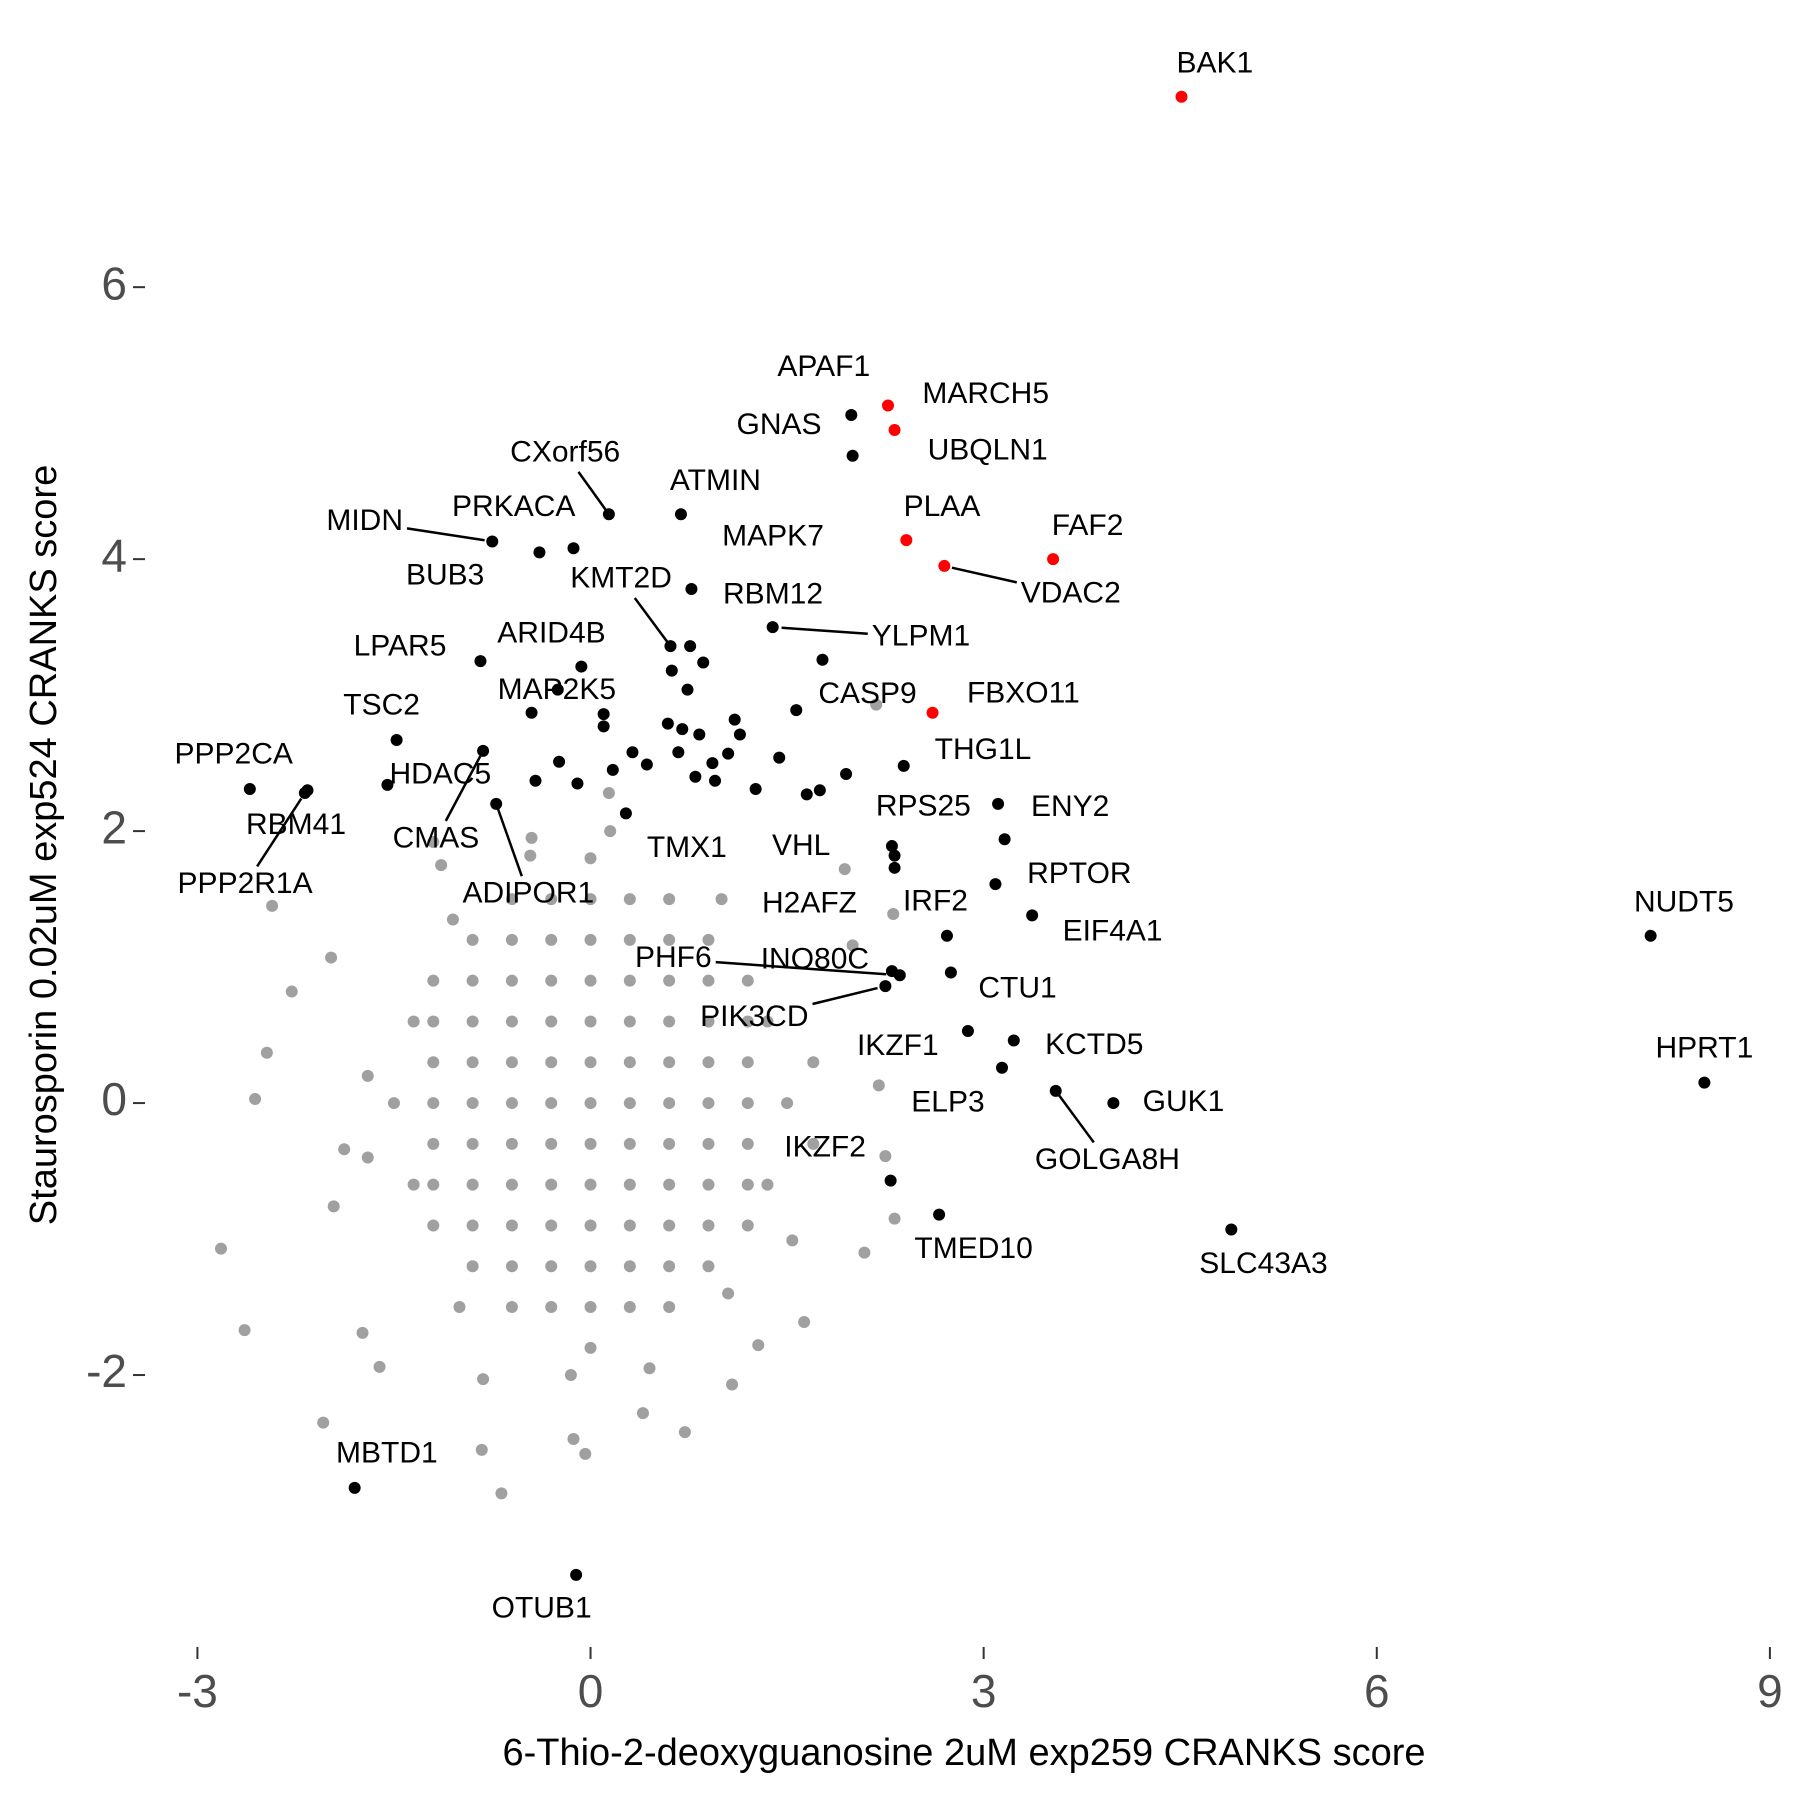 The image size is (1800, 1800). I want to click on point-label: NUDT5, so click(1684, 902).